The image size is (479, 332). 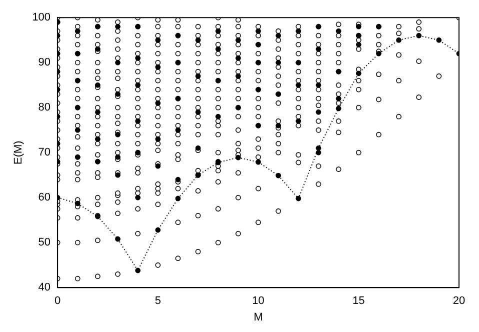 What do you see at coordinates (44, 62) in the screenshot?
I see `y-tick-label: 90` at bounding box center [44, 62].